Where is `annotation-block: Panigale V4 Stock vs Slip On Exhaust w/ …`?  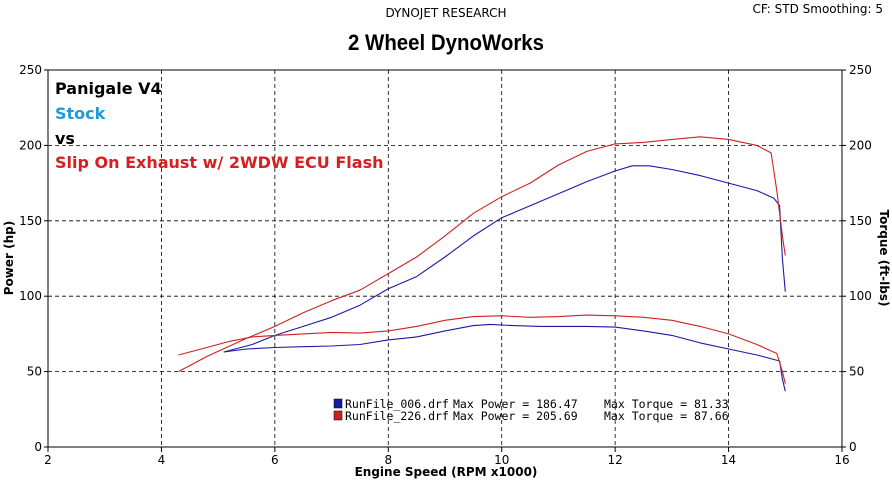 annotation-block: Panigale V4 Stock vs Slip On Exhaust w/ … is located at coordinates (219, 125).